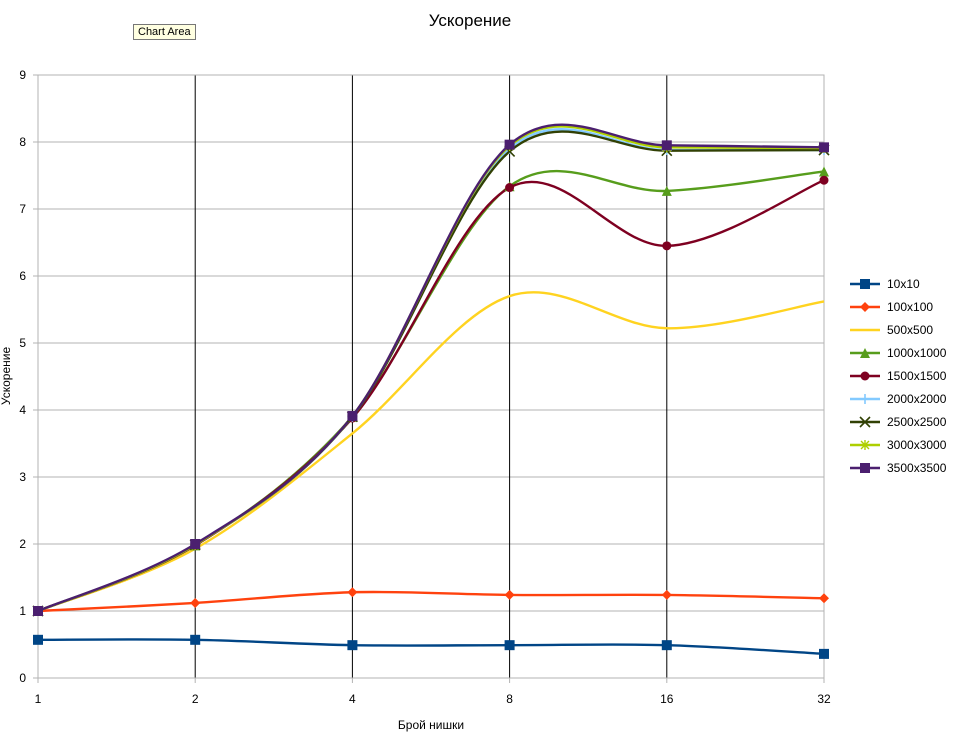  Describe the element at coordinates (164, 32) in the screenshot. I see `chart-area-tooltip: Chart Area` at that location.